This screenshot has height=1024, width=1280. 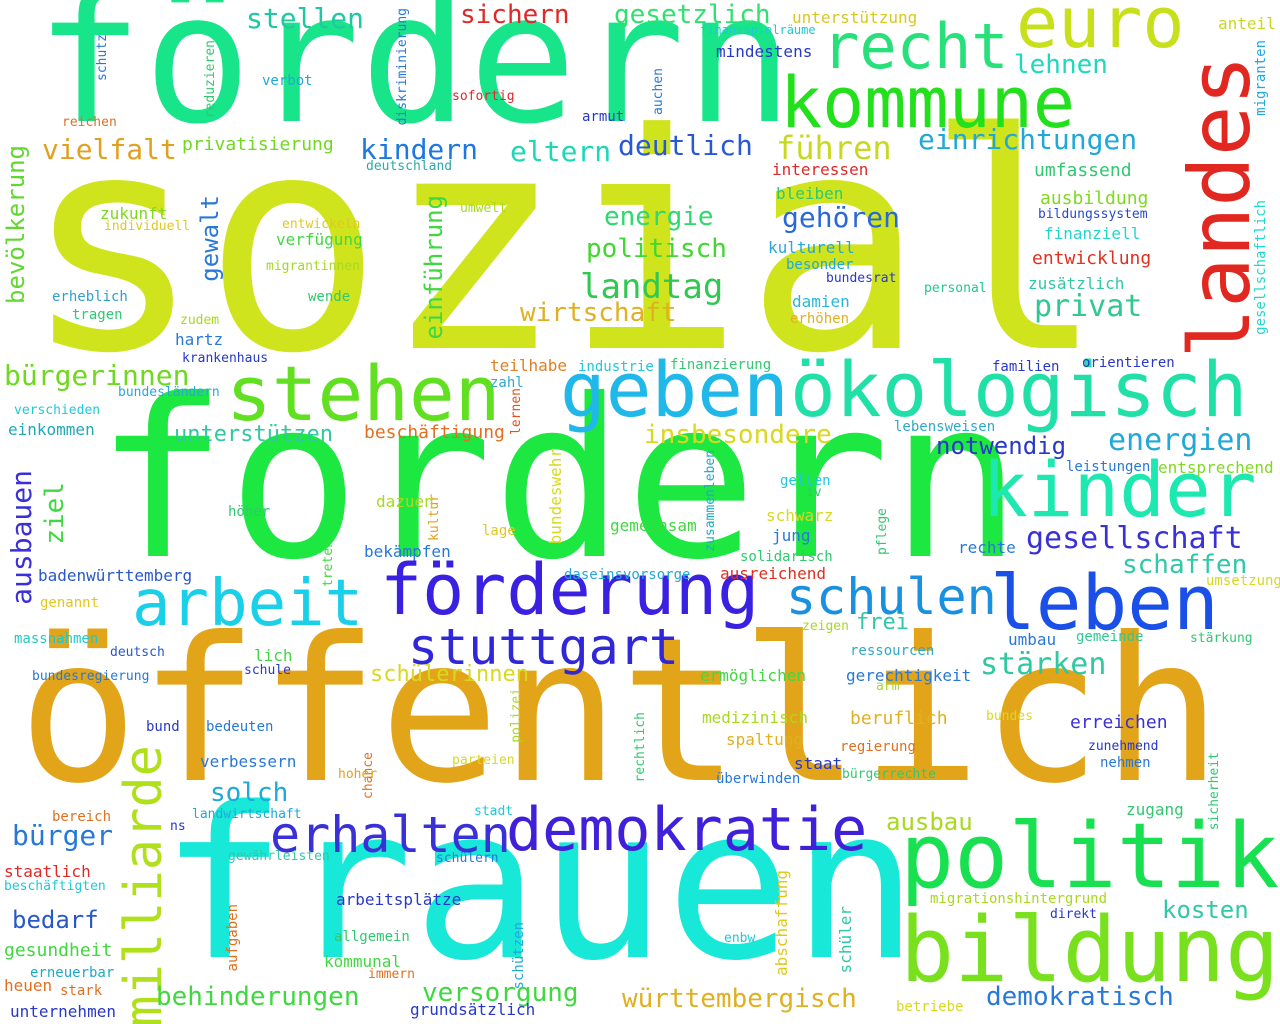 What do you see at coordinates (1108, 467) in the screenshot?
I see `word-leistungen: leistungen` at bounding box center [1108, 467].